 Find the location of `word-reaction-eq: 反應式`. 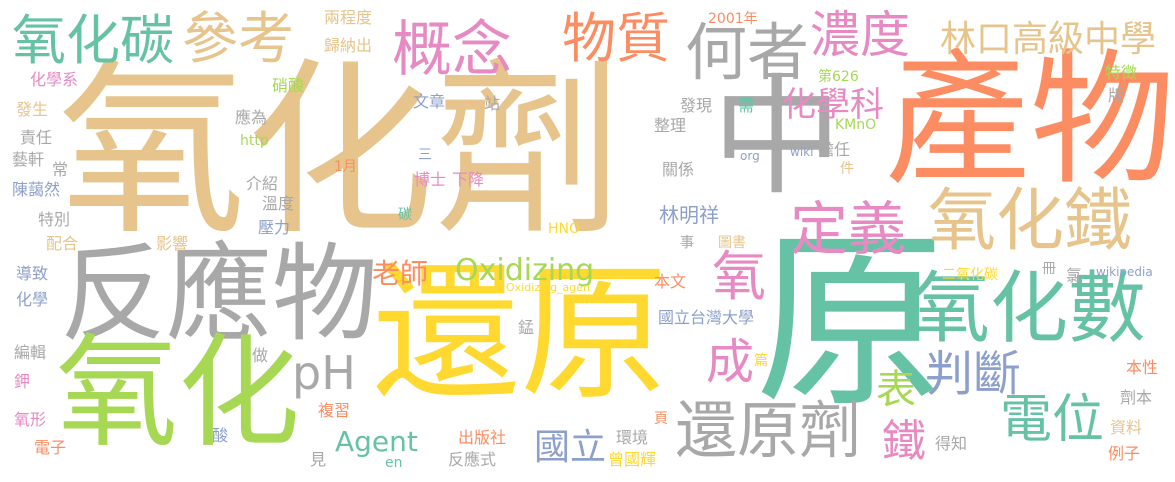

word-reaction-eq: 反應式 is located at coordinates (472, 459).